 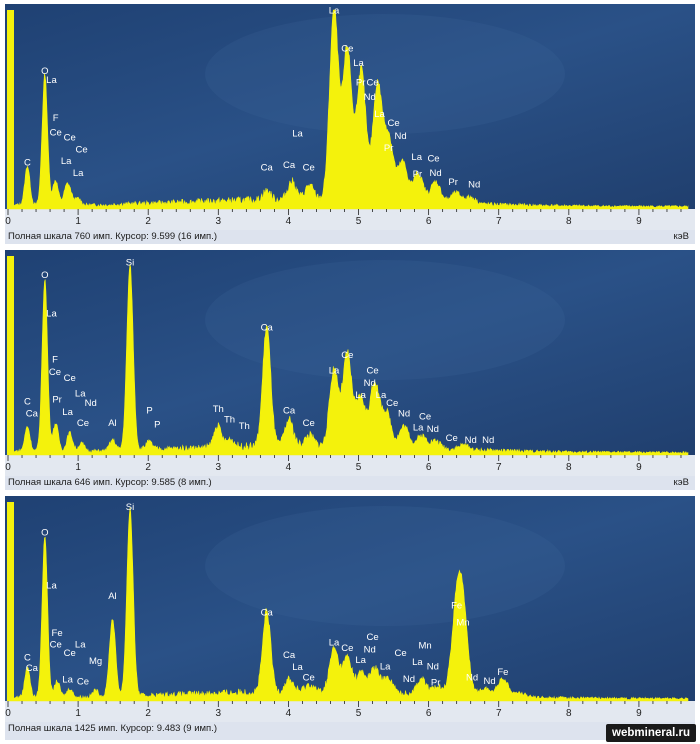 I want to click on unit-label-2: кэВ, so click(x=681, y=482).